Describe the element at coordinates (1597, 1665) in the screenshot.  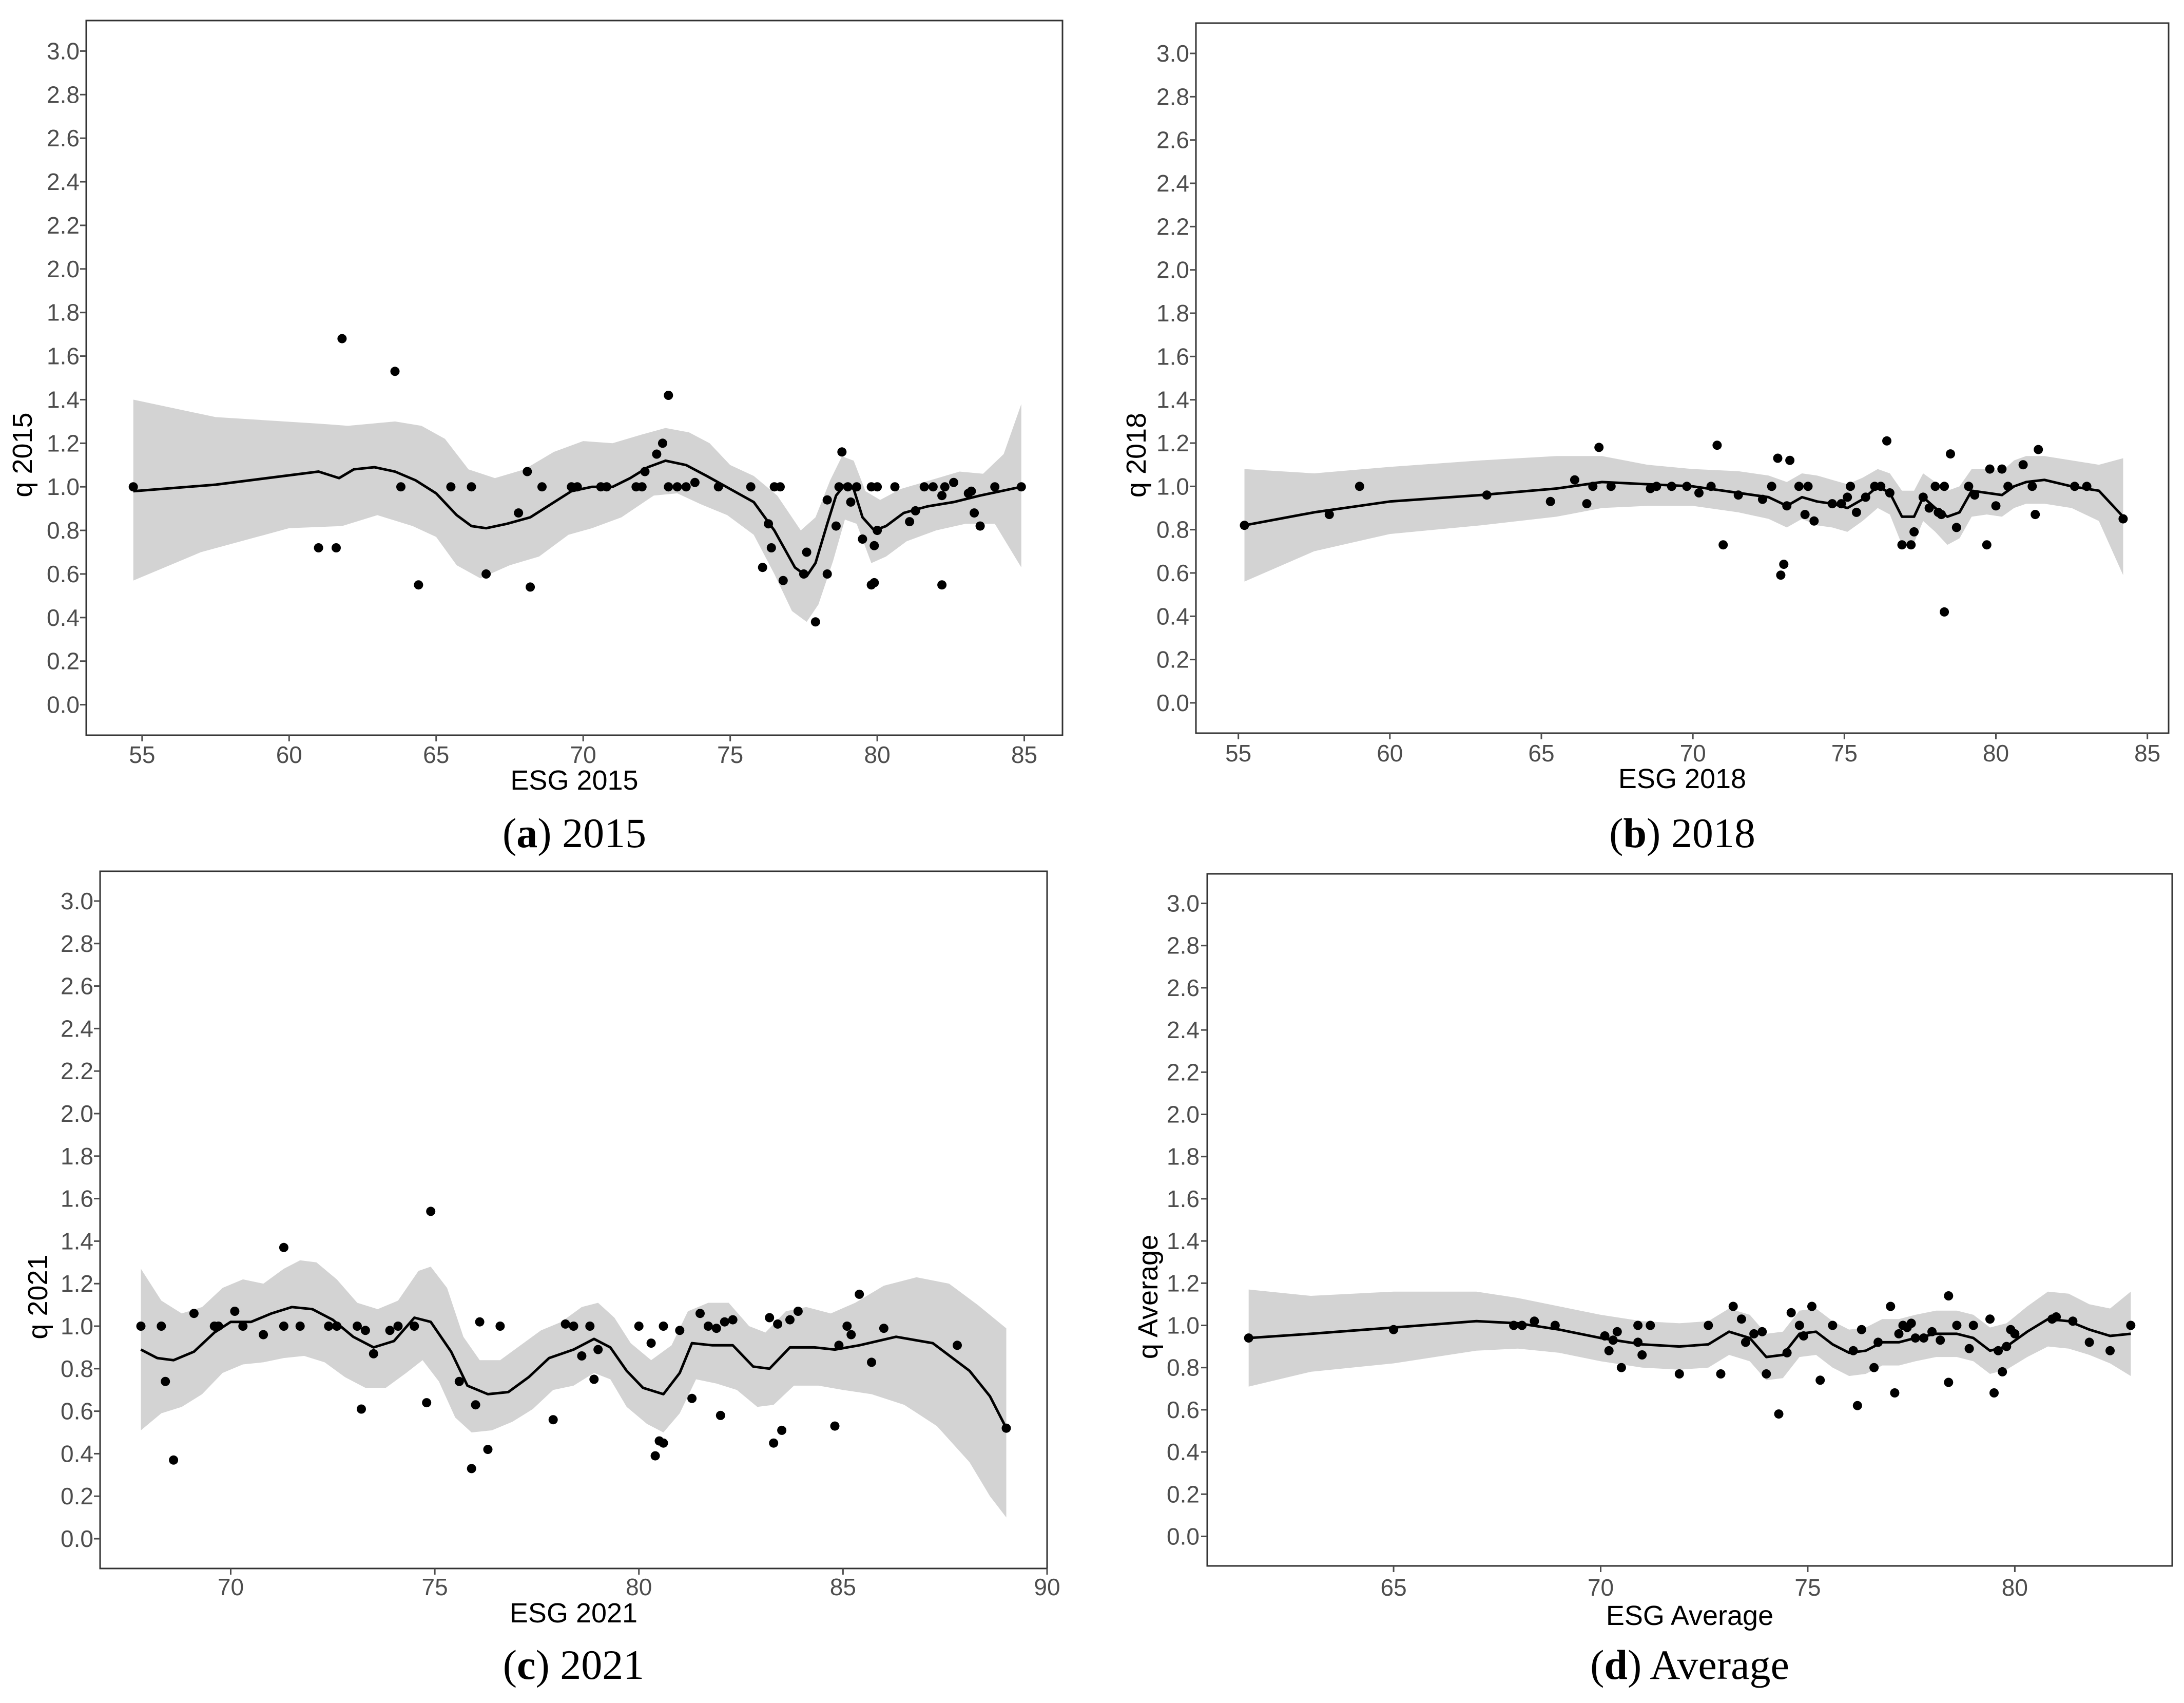
I see `caption-paren-open: (` at that location.